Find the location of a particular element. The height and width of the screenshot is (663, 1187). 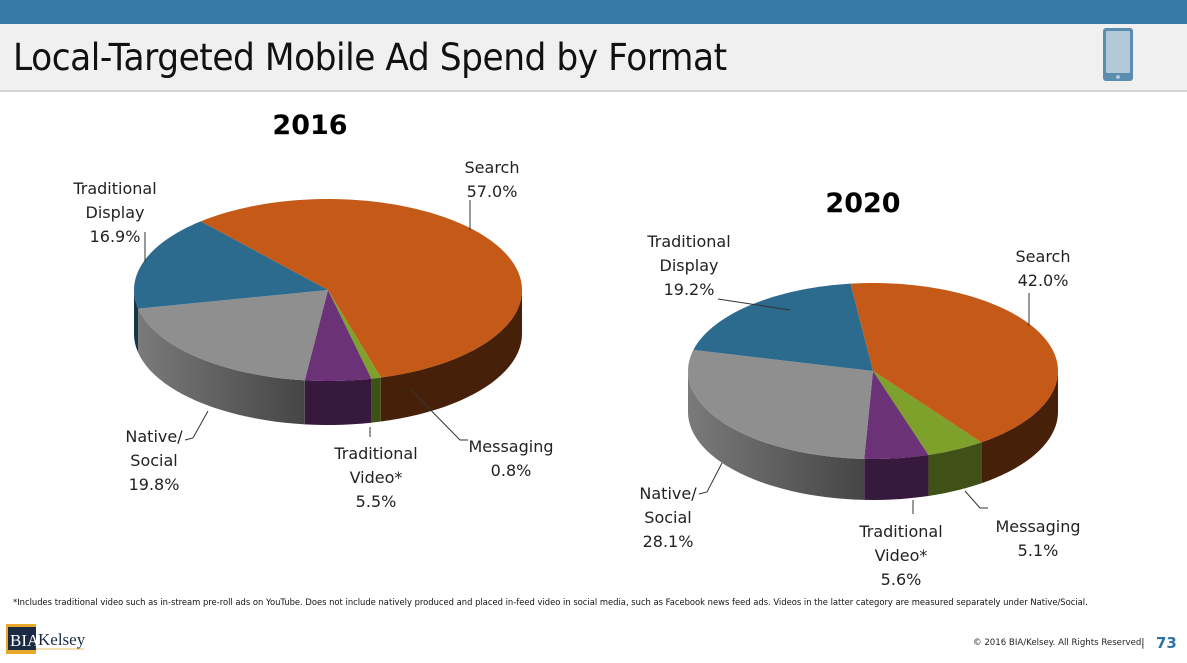

bia-kelsey-logo: BIA Kelsey is located at coordinates (46, 642).